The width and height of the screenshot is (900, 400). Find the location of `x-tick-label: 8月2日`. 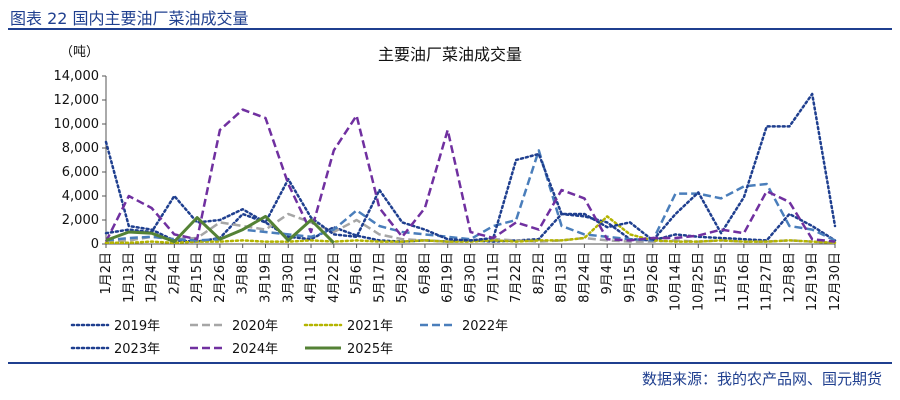

x-tick-label: 8月2日 is located at coordinates (539, 273).